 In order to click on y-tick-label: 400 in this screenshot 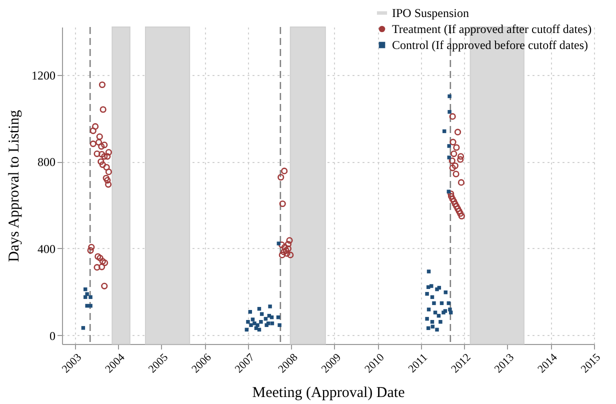, I will do `click(47, 249)`.